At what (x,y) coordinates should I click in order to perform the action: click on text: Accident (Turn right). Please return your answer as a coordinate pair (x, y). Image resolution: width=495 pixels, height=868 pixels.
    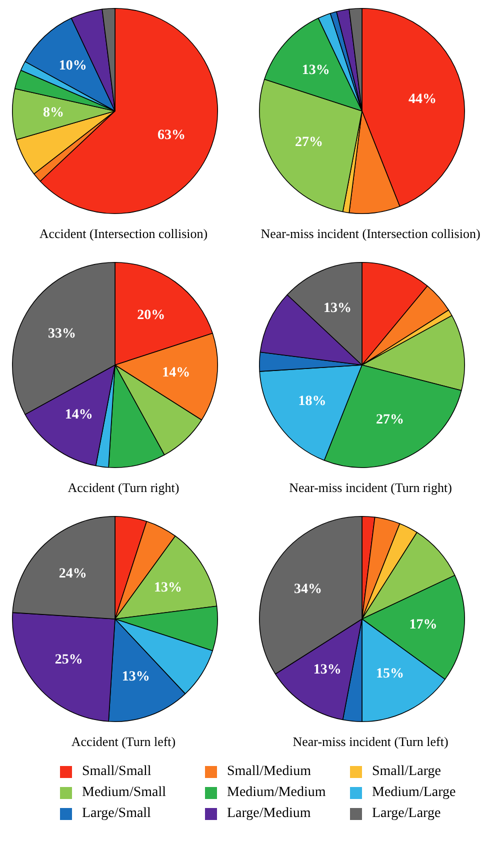
    Looking at the image, I should click on (123, 488).